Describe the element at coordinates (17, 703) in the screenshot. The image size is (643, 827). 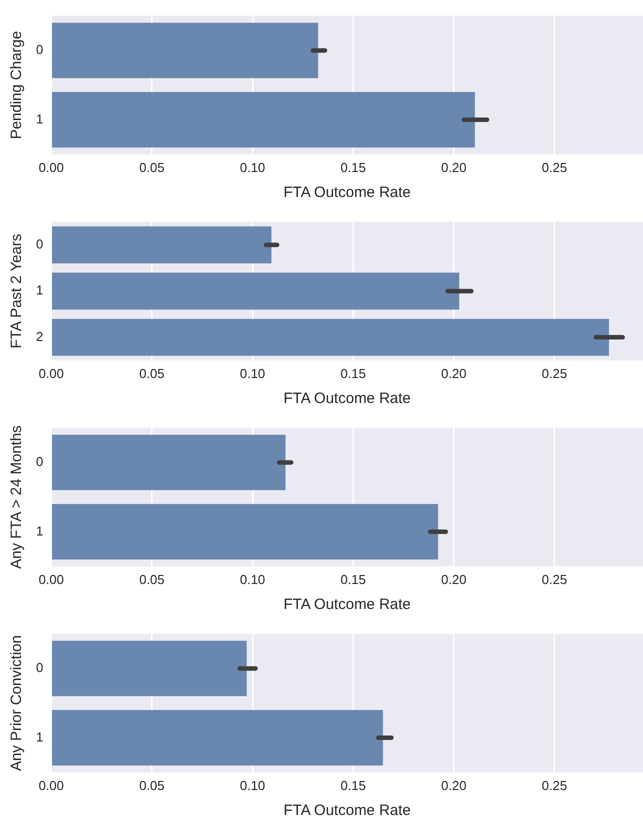
I see `y-axis-title: Any Prior Conviction` at that location.